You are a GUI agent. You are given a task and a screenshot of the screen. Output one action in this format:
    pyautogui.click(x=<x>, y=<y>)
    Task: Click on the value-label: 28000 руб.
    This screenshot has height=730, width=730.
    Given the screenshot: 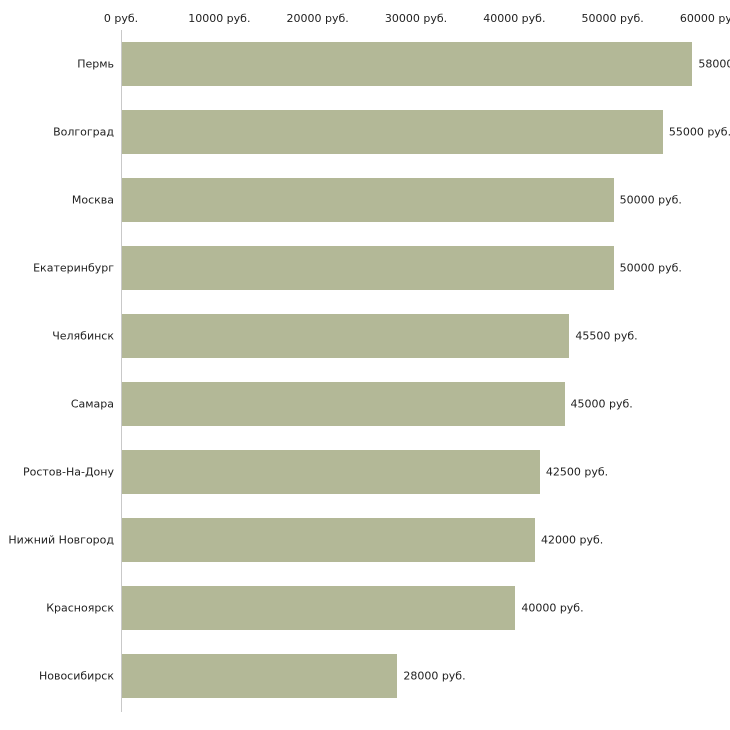 What is the action you would take?
    pyautogui.click(x=434, y=676)
    